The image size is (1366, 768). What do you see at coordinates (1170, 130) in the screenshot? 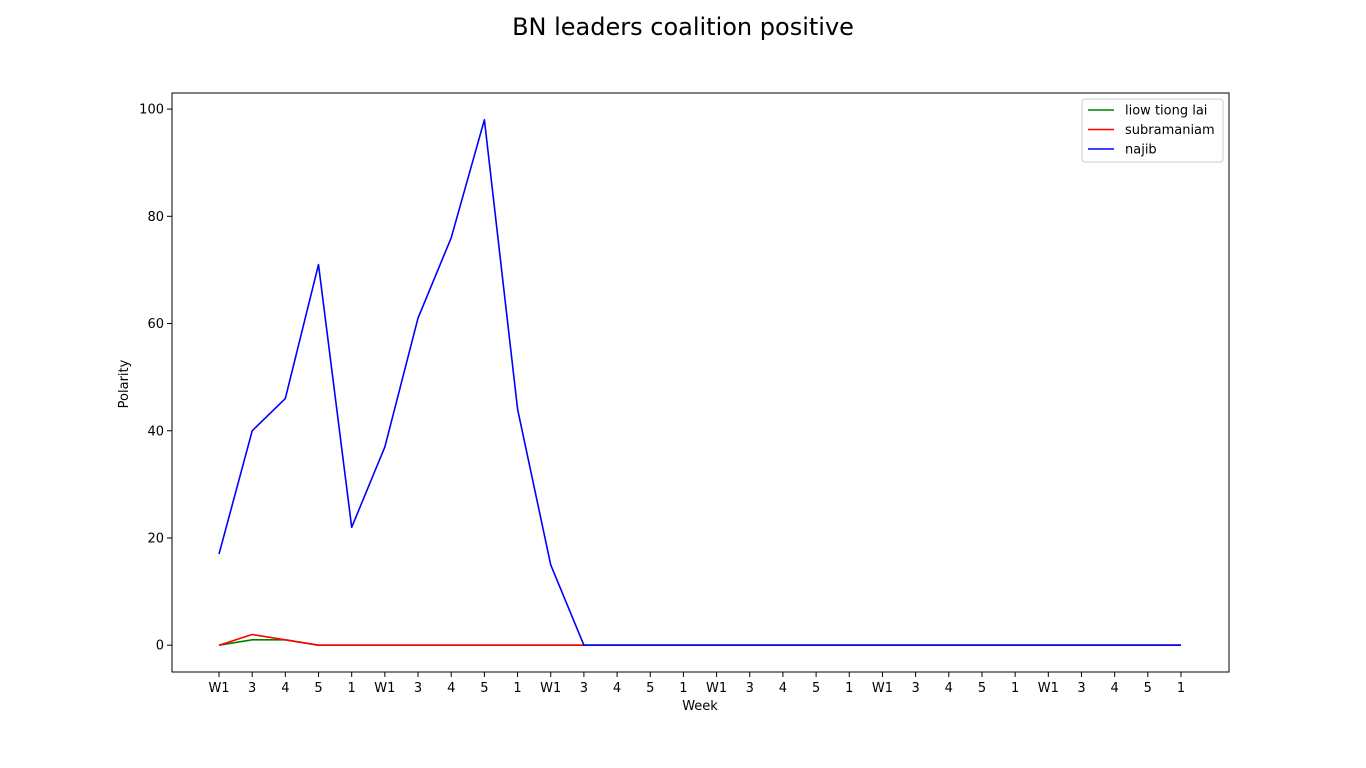
I see `legend-entry: subramaniam` at bounding box center [1170, 130].